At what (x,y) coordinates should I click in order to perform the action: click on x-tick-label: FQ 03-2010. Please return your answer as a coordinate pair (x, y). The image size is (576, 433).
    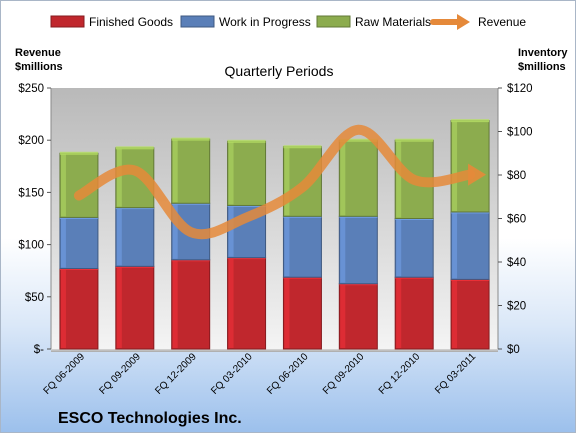
    Looking at the image, I should click on (232, 374).